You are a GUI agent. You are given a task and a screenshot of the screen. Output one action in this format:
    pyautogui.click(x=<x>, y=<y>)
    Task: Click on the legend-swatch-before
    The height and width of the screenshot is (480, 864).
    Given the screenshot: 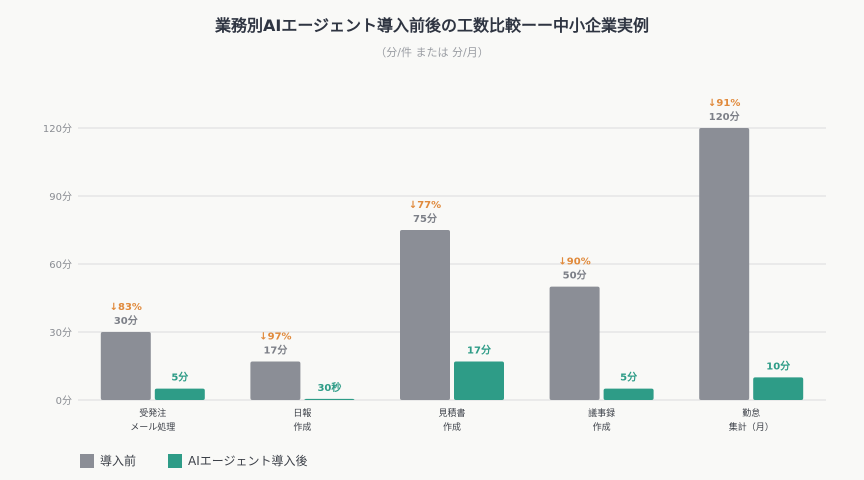 What is the action you would take?
    pyautogui.click(x=87, y=460)
    